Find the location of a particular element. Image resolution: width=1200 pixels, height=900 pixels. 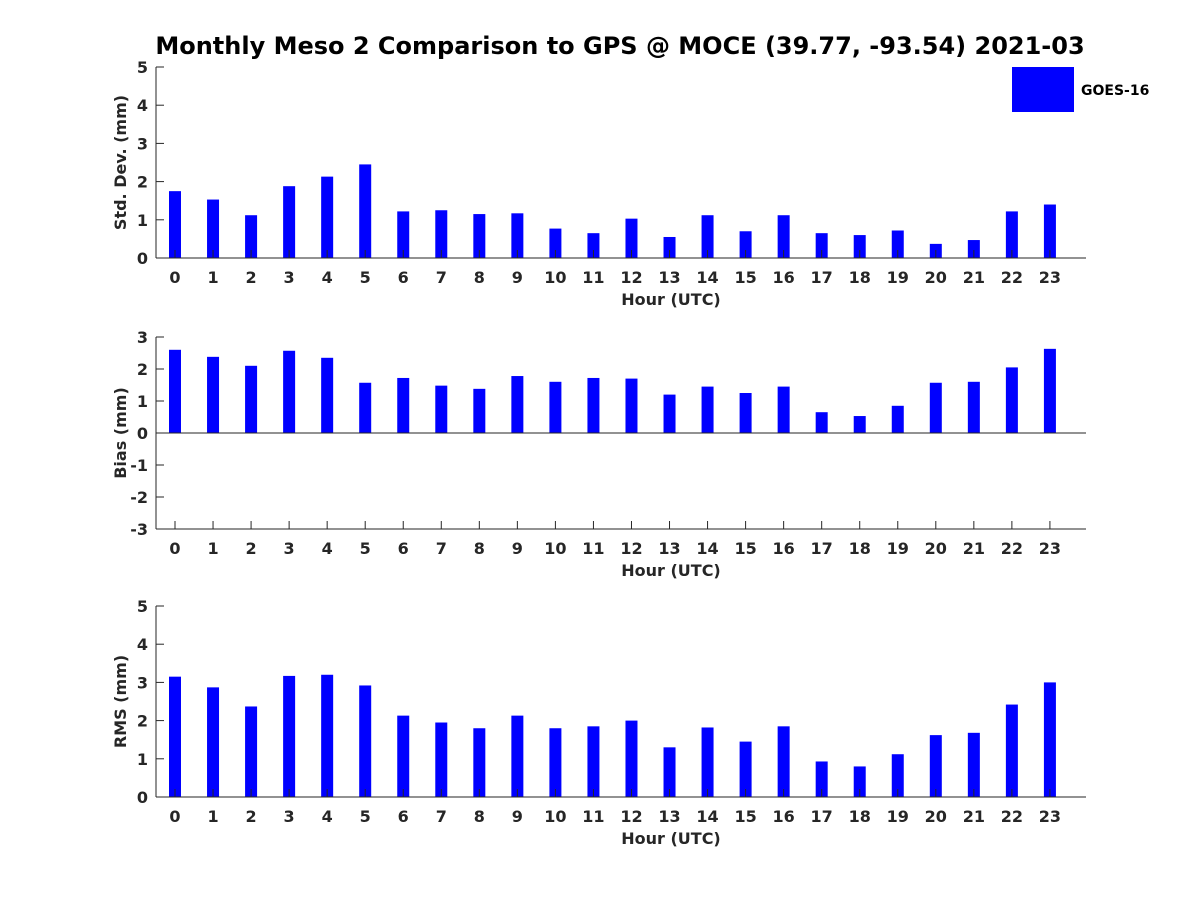

x-tick-label-rms: 14 is located at coordinates (707, 816).